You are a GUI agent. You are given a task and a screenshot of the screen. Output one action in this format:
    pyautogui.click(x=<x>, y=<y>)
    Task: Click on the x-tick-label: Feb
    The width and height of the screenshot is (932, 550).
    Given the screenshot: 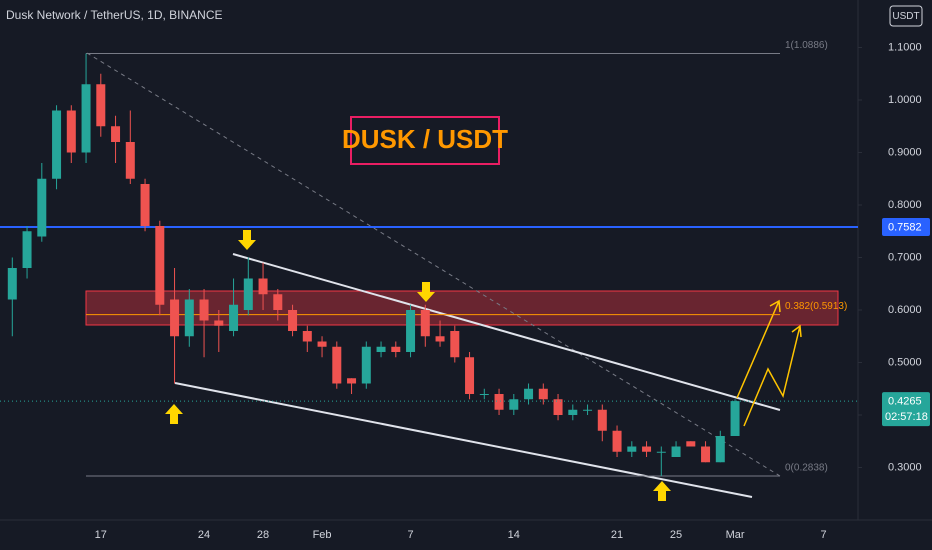 What is the action you would take?
    pyautogui.click(x=322, y=535)
    